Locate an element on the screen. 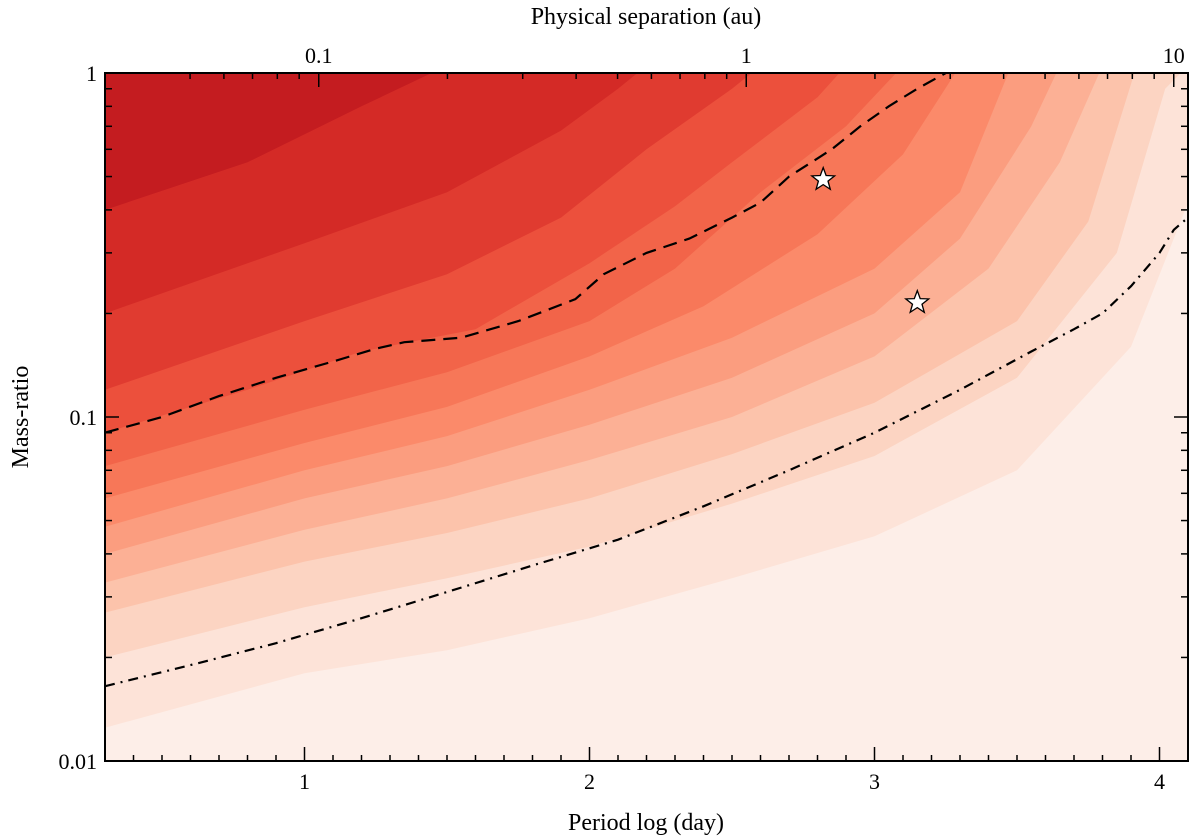 This screenshot has height=840, width=1200. x-tick-label: 4 is located at coordinates (1159, 781).